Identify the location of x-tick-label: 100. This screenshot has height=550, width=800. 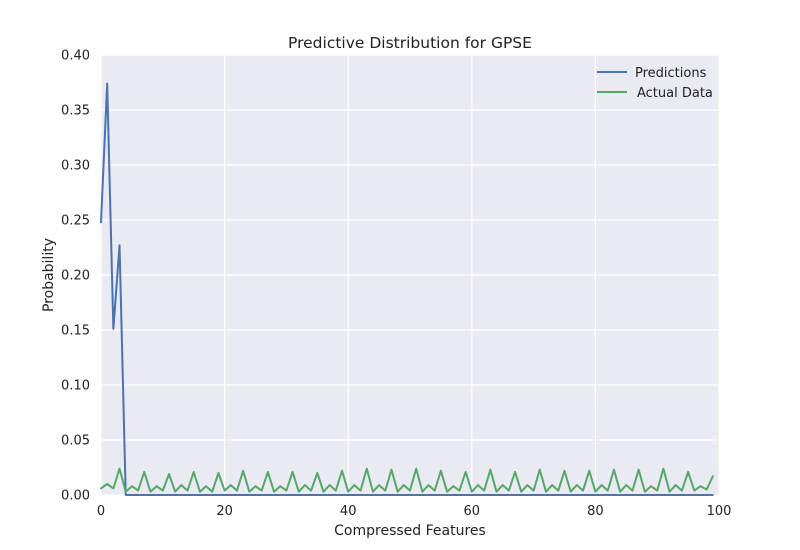
(719, 511).